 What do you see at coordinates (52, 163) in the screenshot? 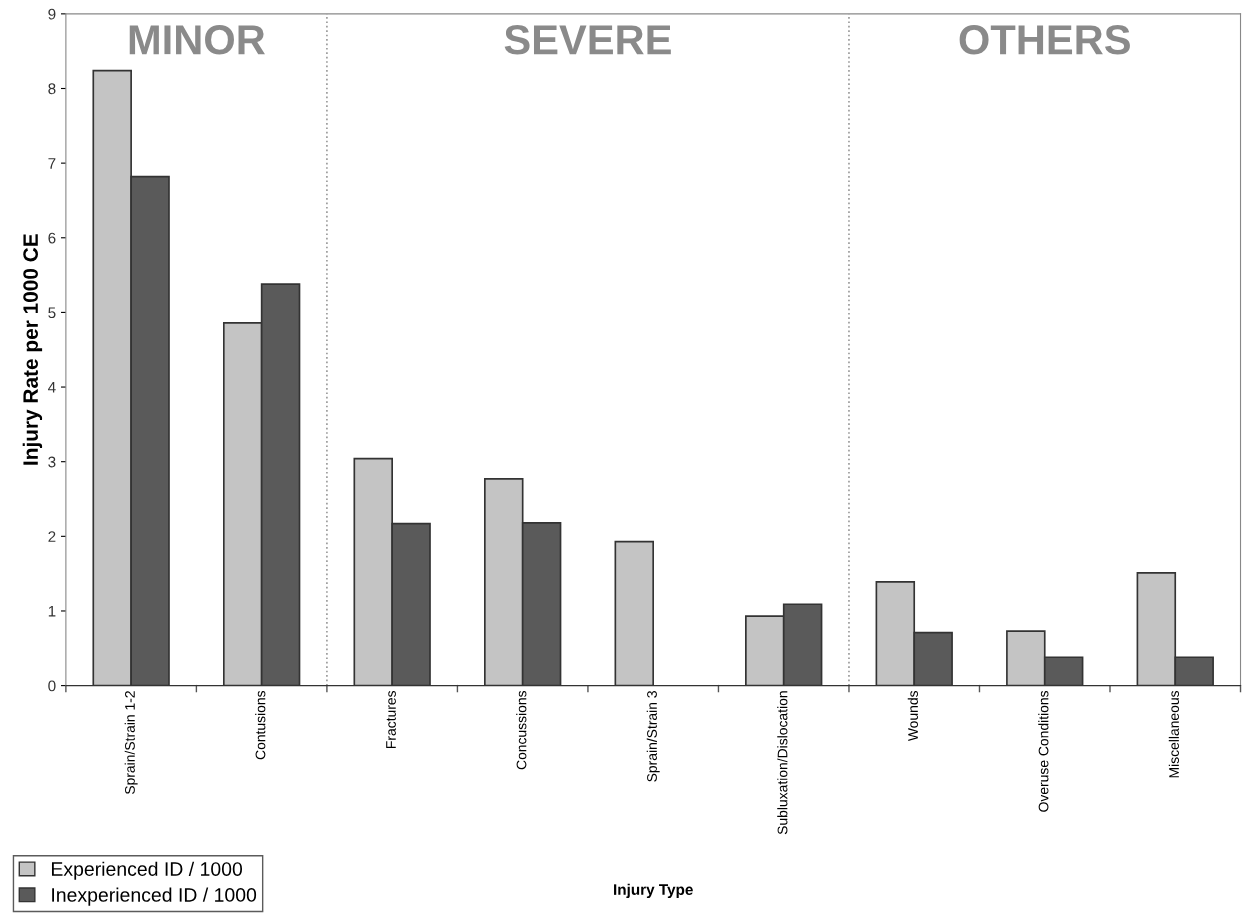
I see `y-tick-label: 7` at bounding box center [52, 163].